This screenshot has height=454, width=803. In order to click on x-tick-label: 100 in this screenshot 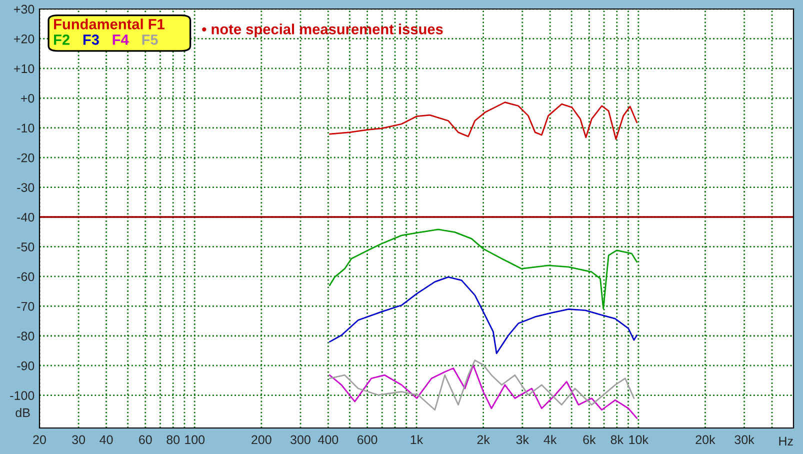, I will do `click(195, 439)`.